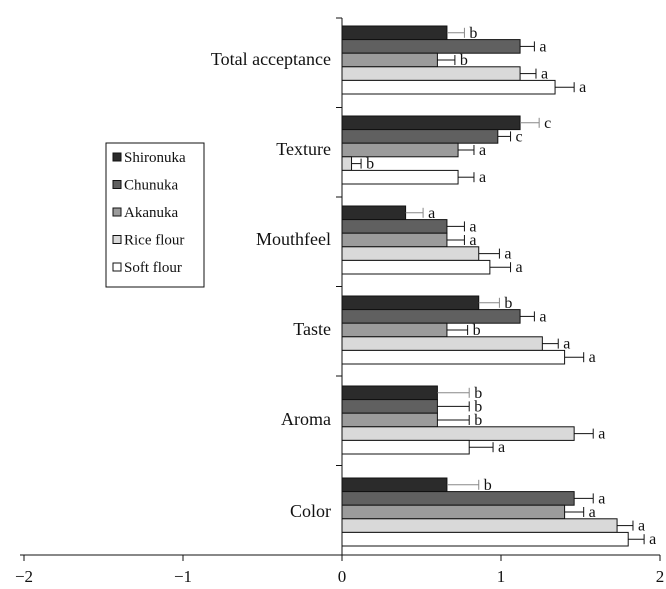 The height and width of the screenshot is (589, 666). I want to click on x-tick-label: 2, so click(660, 576).